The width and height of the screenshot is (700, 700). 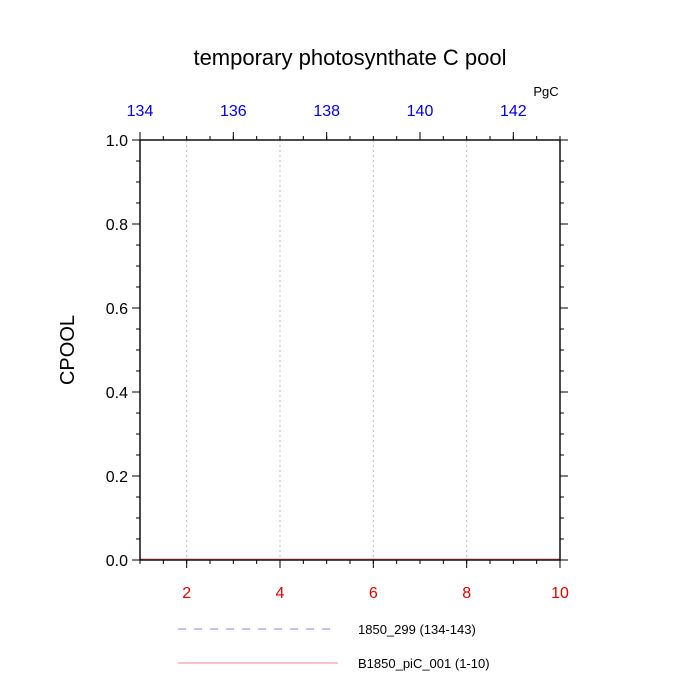 What do you see at coordinates (233, 111) in the screenshot?
I see `x-top-tick-label: 136` at bounding box center [233, 111].